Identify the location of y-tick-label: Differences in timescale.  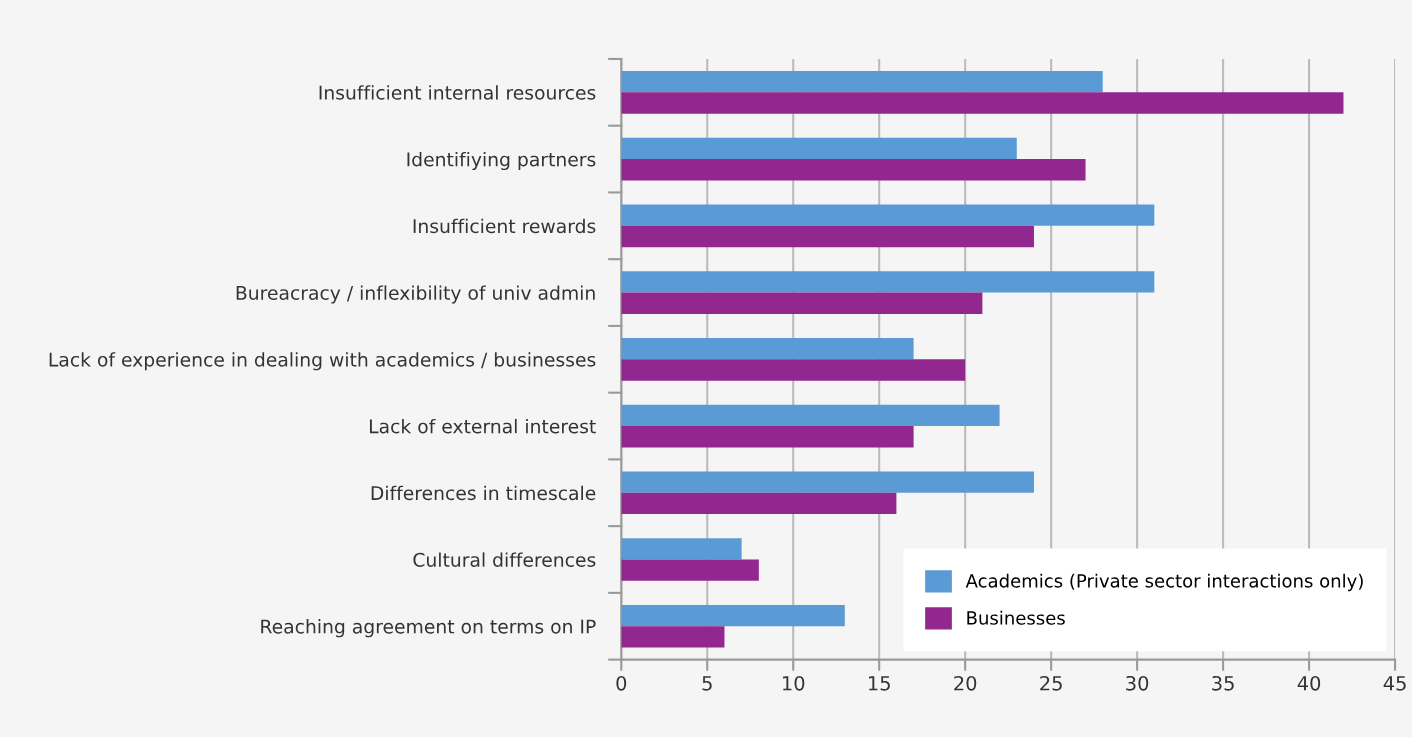
(483, 493).